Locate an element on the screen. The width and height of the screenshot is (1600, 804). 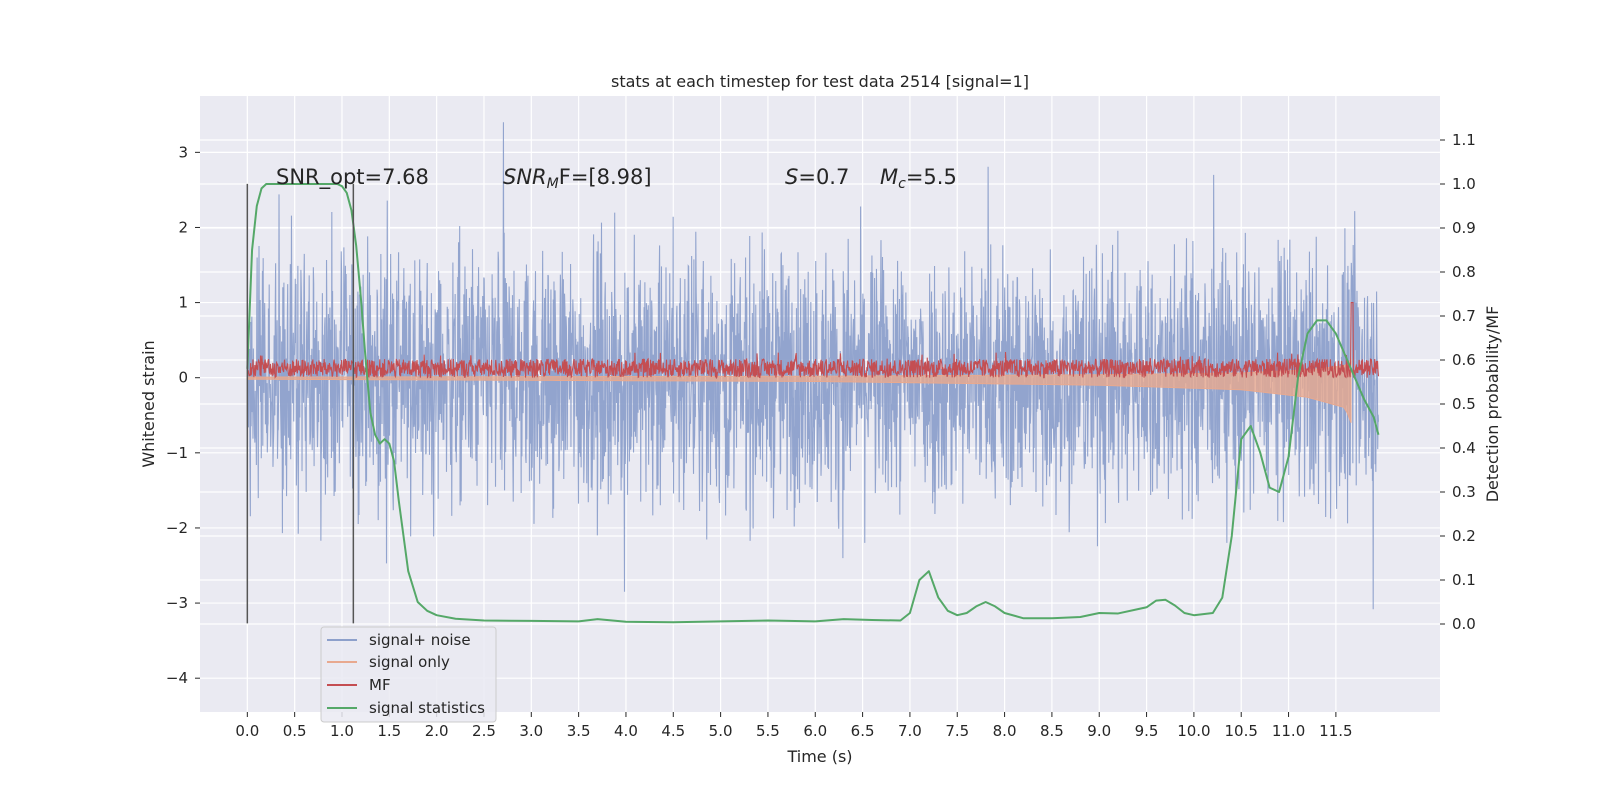
legend-label-noise: signal+ noise is located at coordinates (420, 640).